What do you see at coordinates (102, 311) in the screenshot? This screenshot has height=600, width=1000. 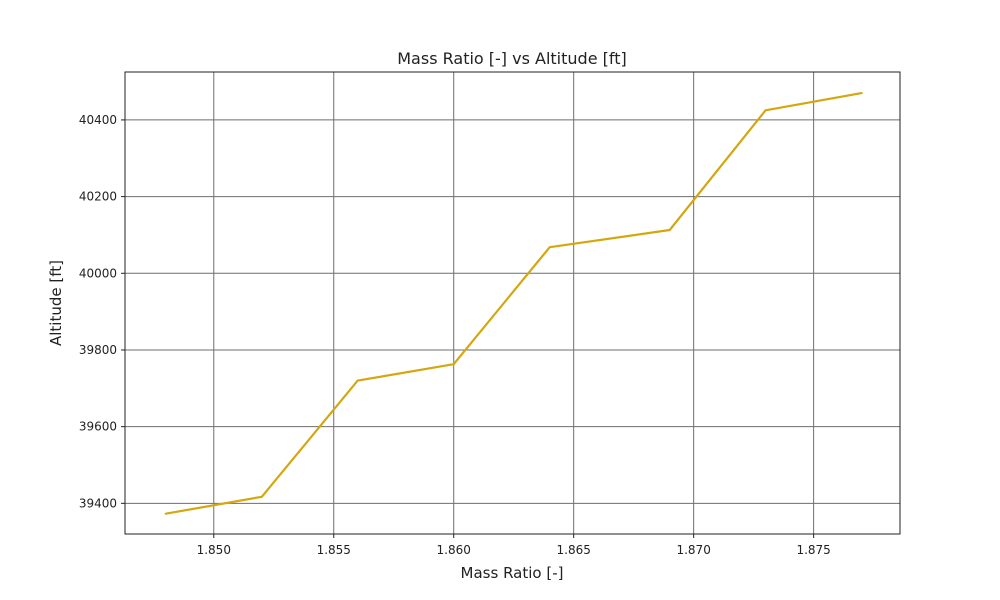 I see `y-axis-ticks: 39400 39600 39800 40000 40200 40400` at bounding box center [102, 311].